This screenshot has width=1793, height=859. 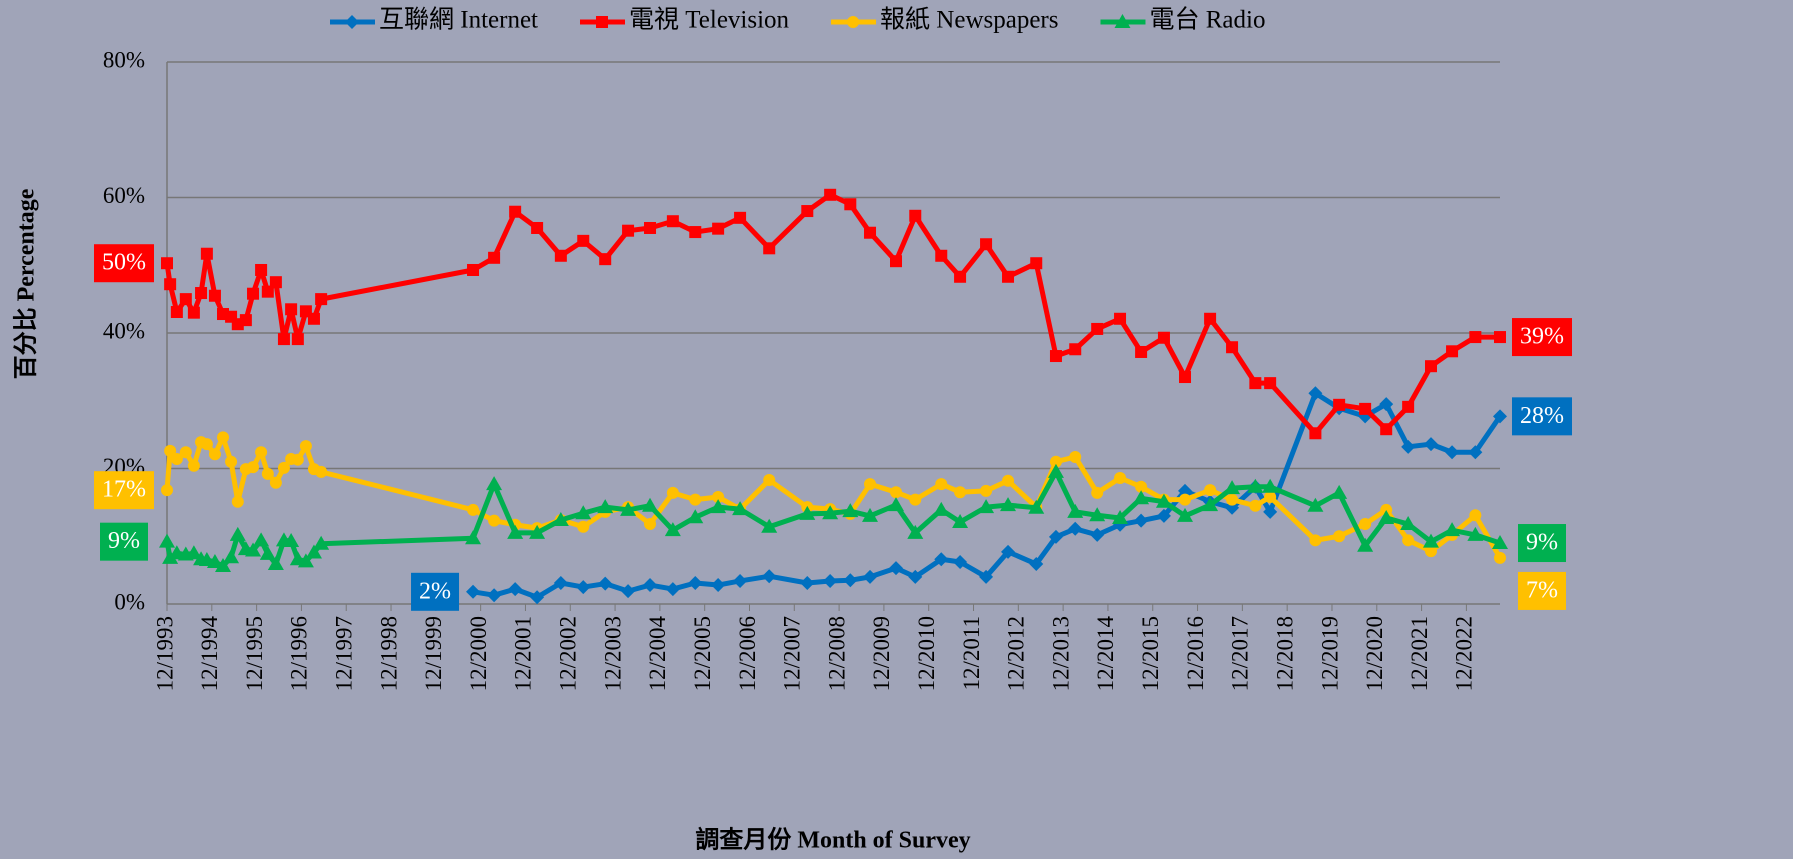 I want to click on x-tick-label: 12/2019, so click(x=1329, y=653).